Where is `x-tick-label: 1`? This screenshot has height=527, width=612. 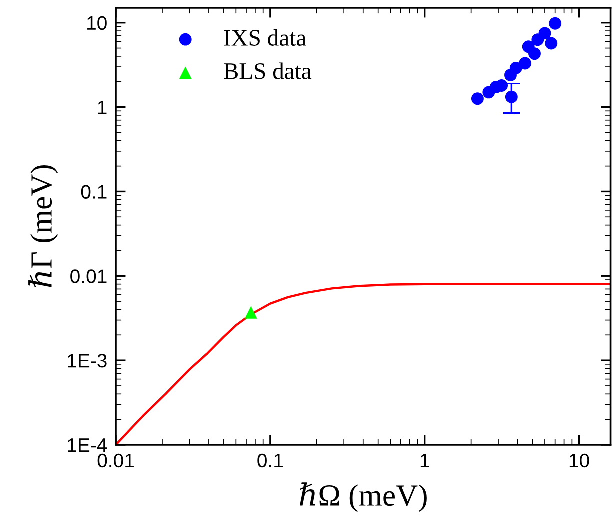
x-tick-label: 1 is located at coordinates (425, 461).